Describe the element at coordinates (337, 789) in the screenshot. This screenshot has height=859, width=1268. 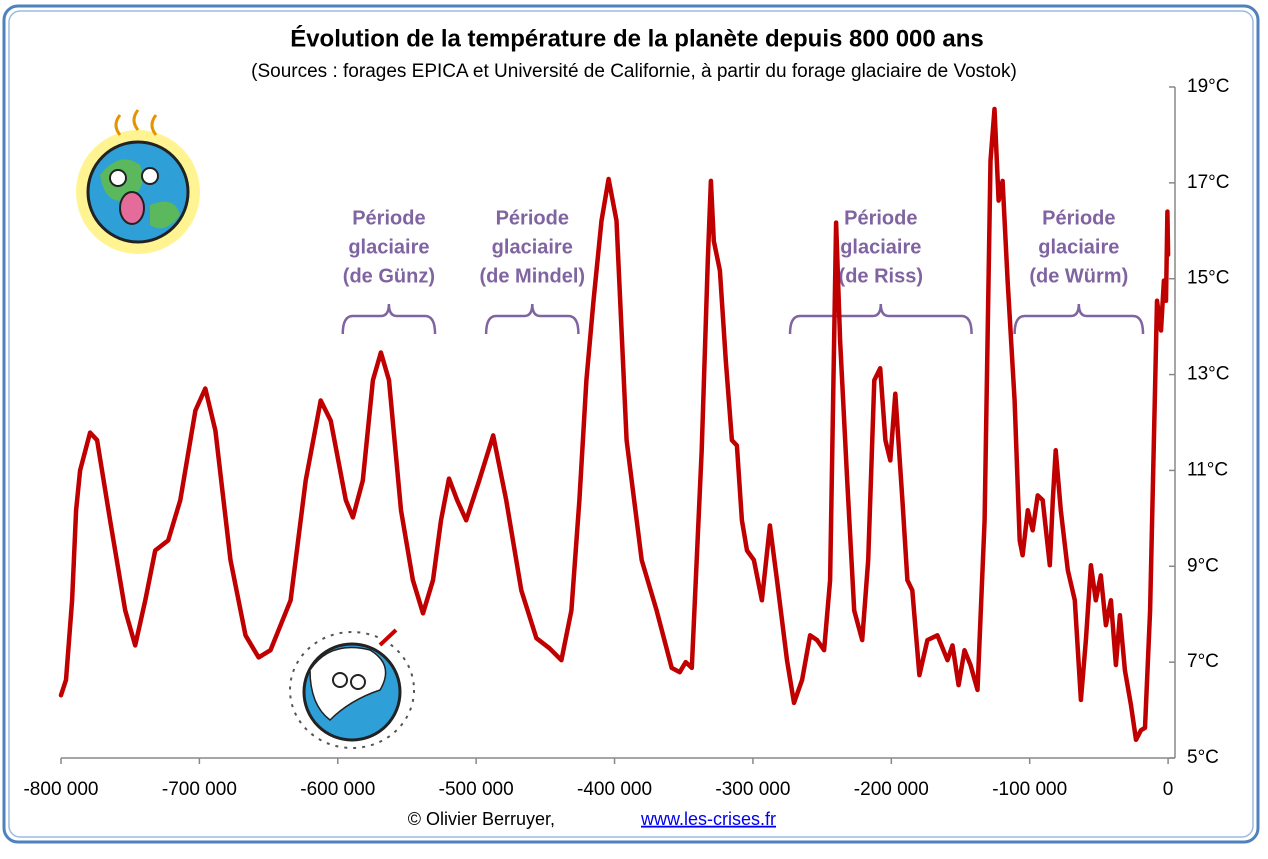
I see `x-tick-label: -600 000` at that location.